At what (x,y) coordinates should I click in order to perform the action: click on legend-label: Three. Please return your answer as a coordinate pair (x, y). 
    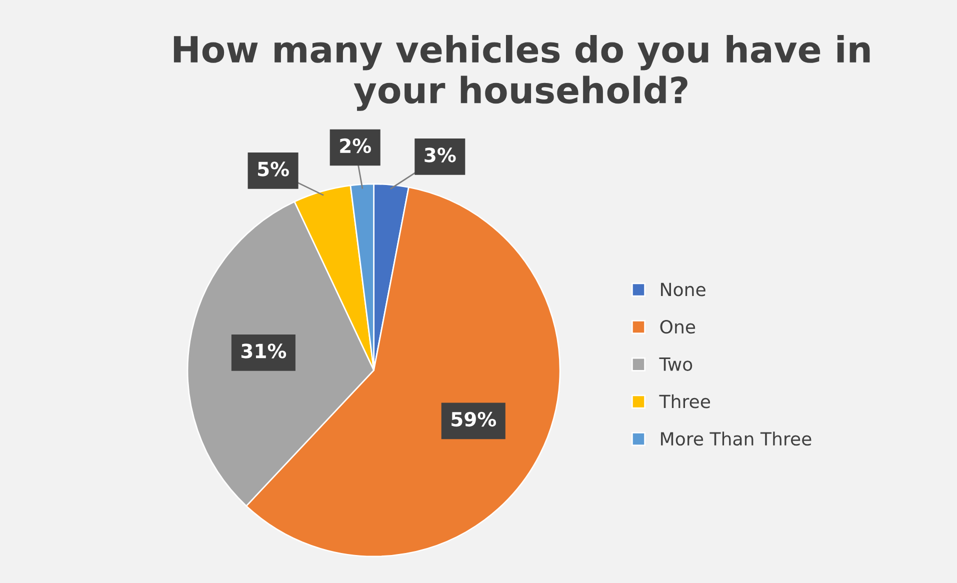
    Looking at the image, I should click on (684, 401).